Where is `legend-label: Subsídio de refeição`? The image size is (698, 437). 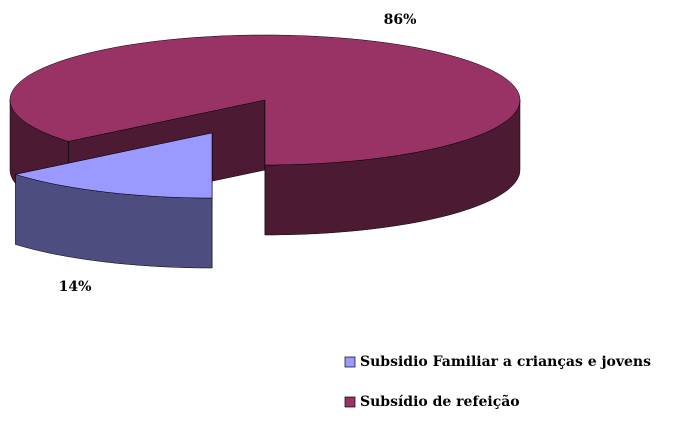 legend-label: Subsídio de refeição is located at coordinates (440, 401).